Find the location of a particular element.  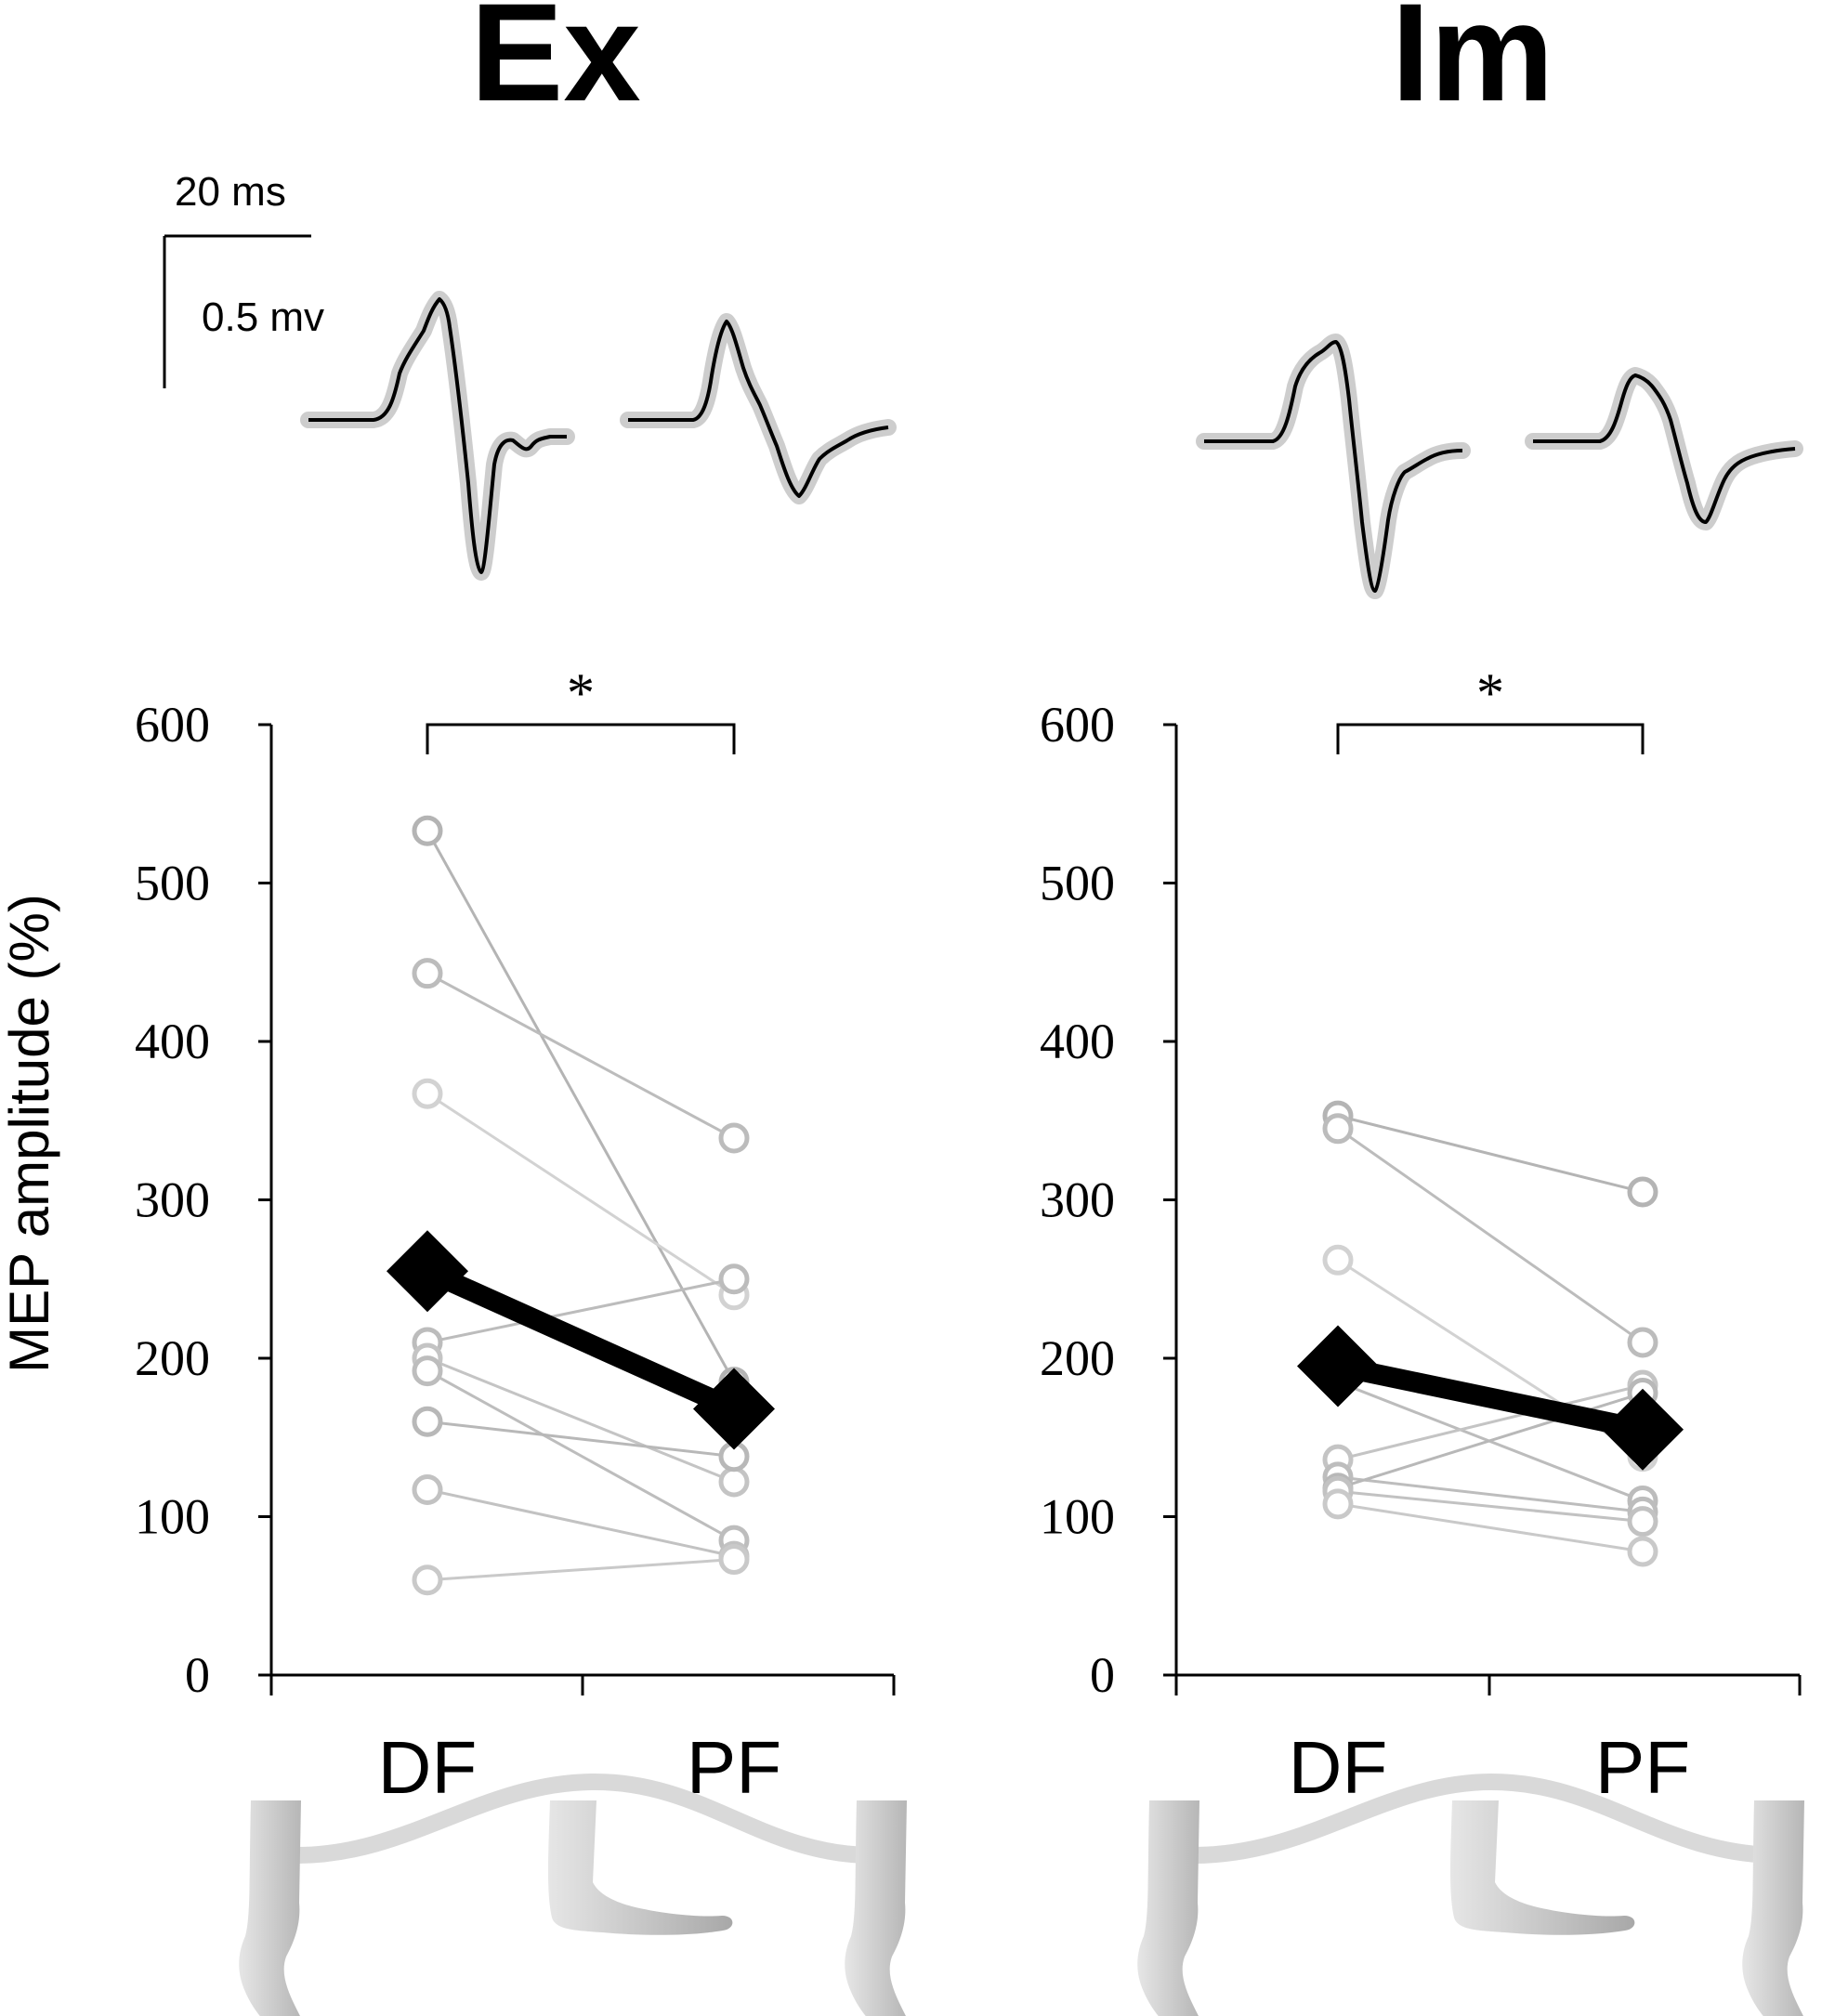

panel-ex-y-tick-label: 200 is located at coordinates (172, 1358).